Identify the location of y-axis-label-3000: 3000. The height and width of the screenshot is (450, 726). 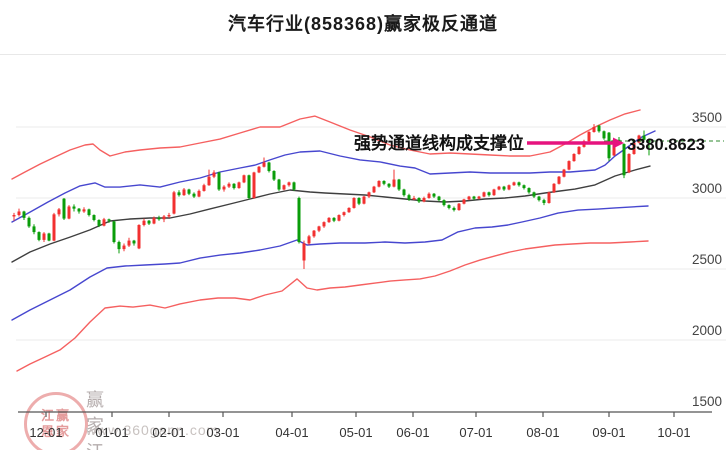
(707, 188).